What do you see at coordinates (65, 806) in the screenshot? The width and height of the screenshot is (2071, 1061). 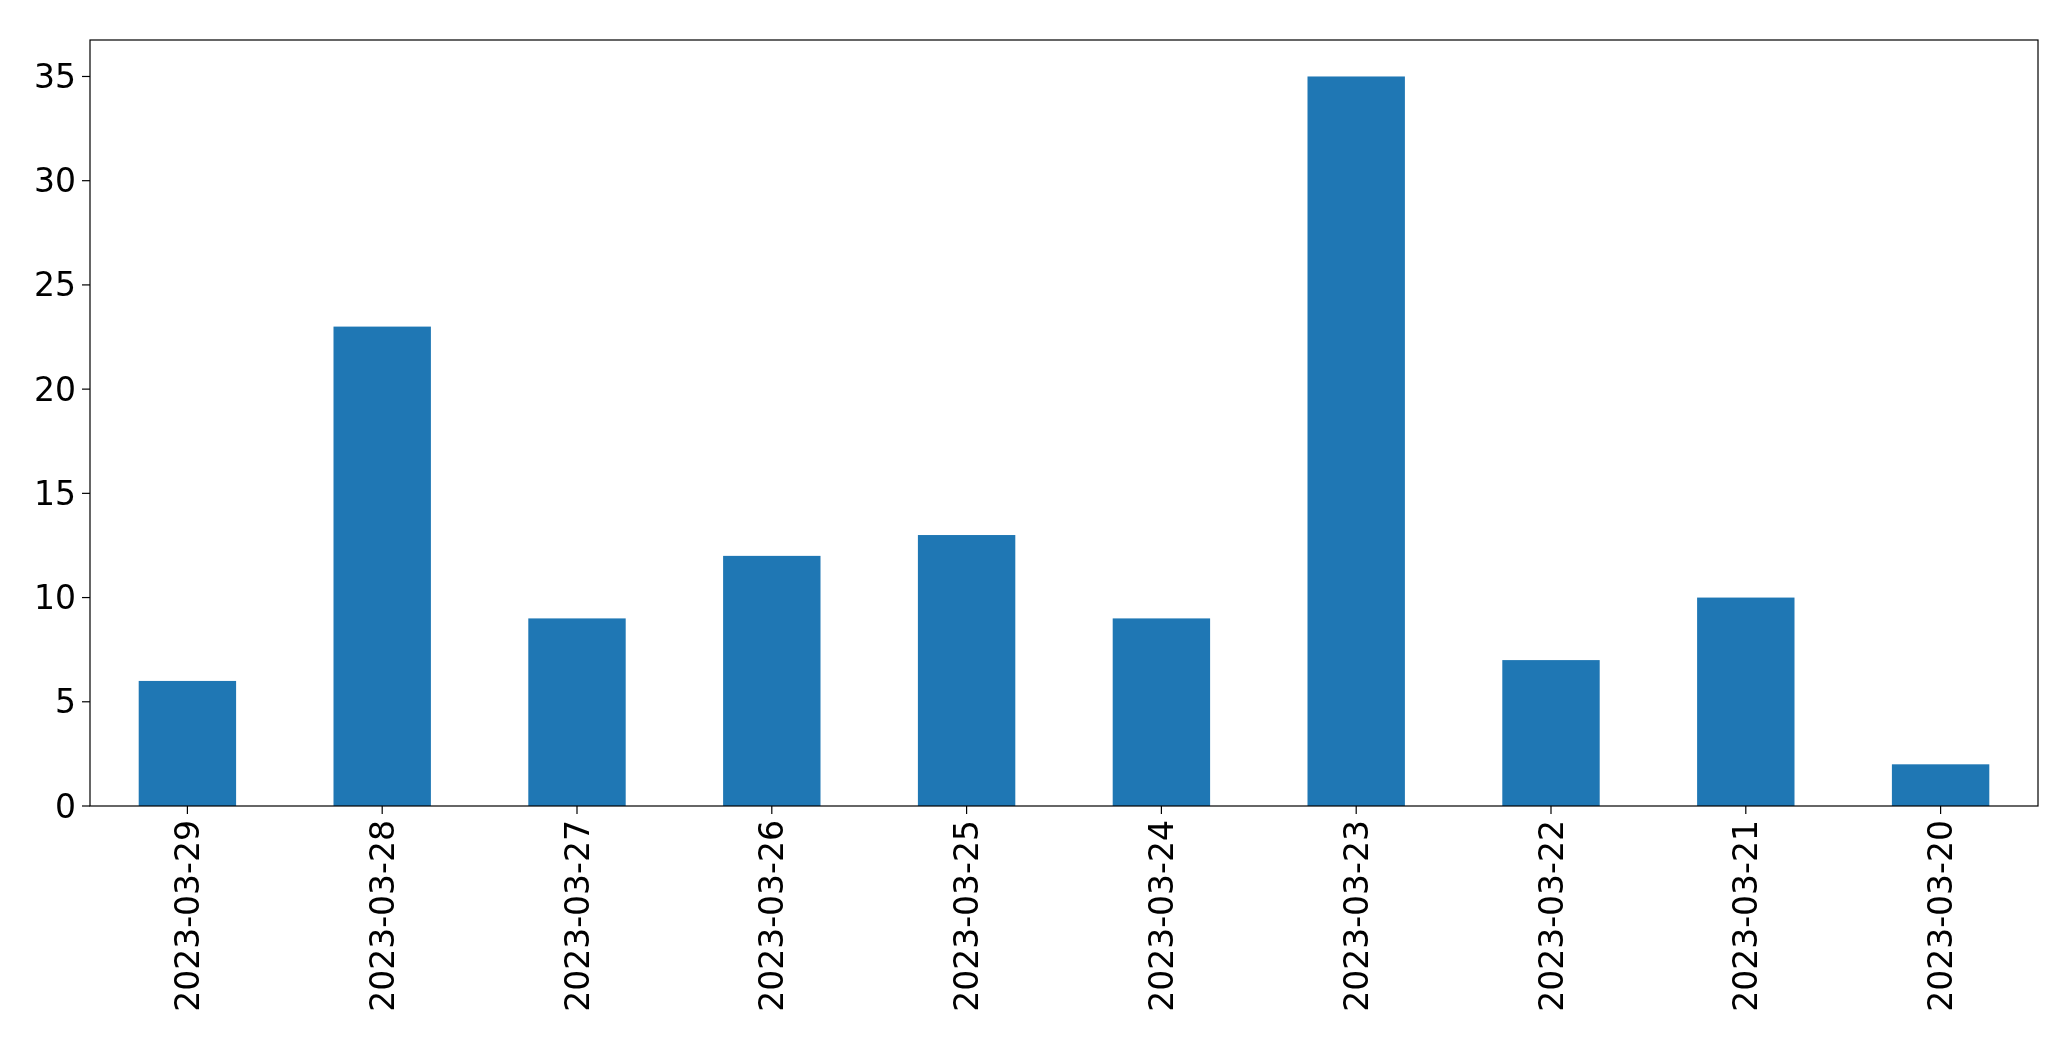 I see `y-tick-label: 0` at bounding box center [65, 806].